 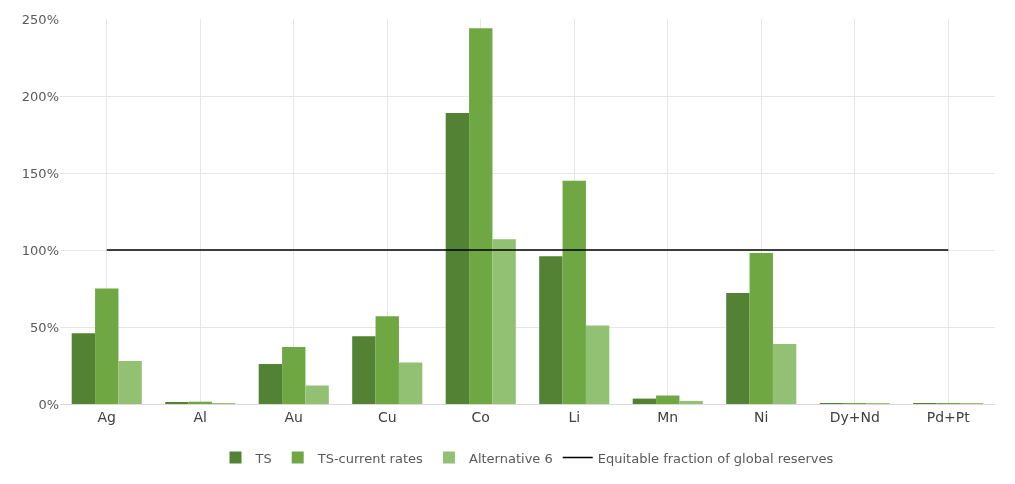 I want to click on x-tick-label: Mn, so click(x=668, y=416).